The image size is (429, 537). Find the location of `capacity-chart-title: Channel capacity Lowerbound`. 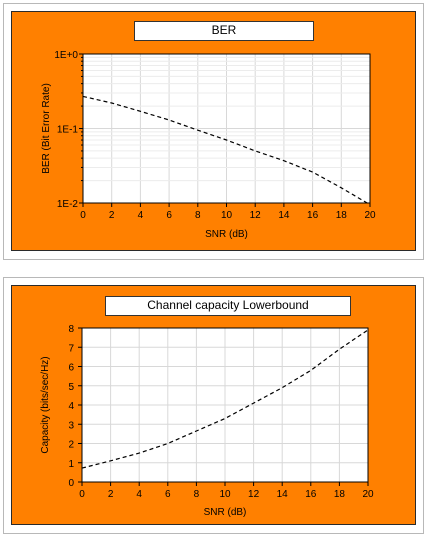

capacity-chart-title: Channel capacity Lowerbound is located at coordinates (228, 306).